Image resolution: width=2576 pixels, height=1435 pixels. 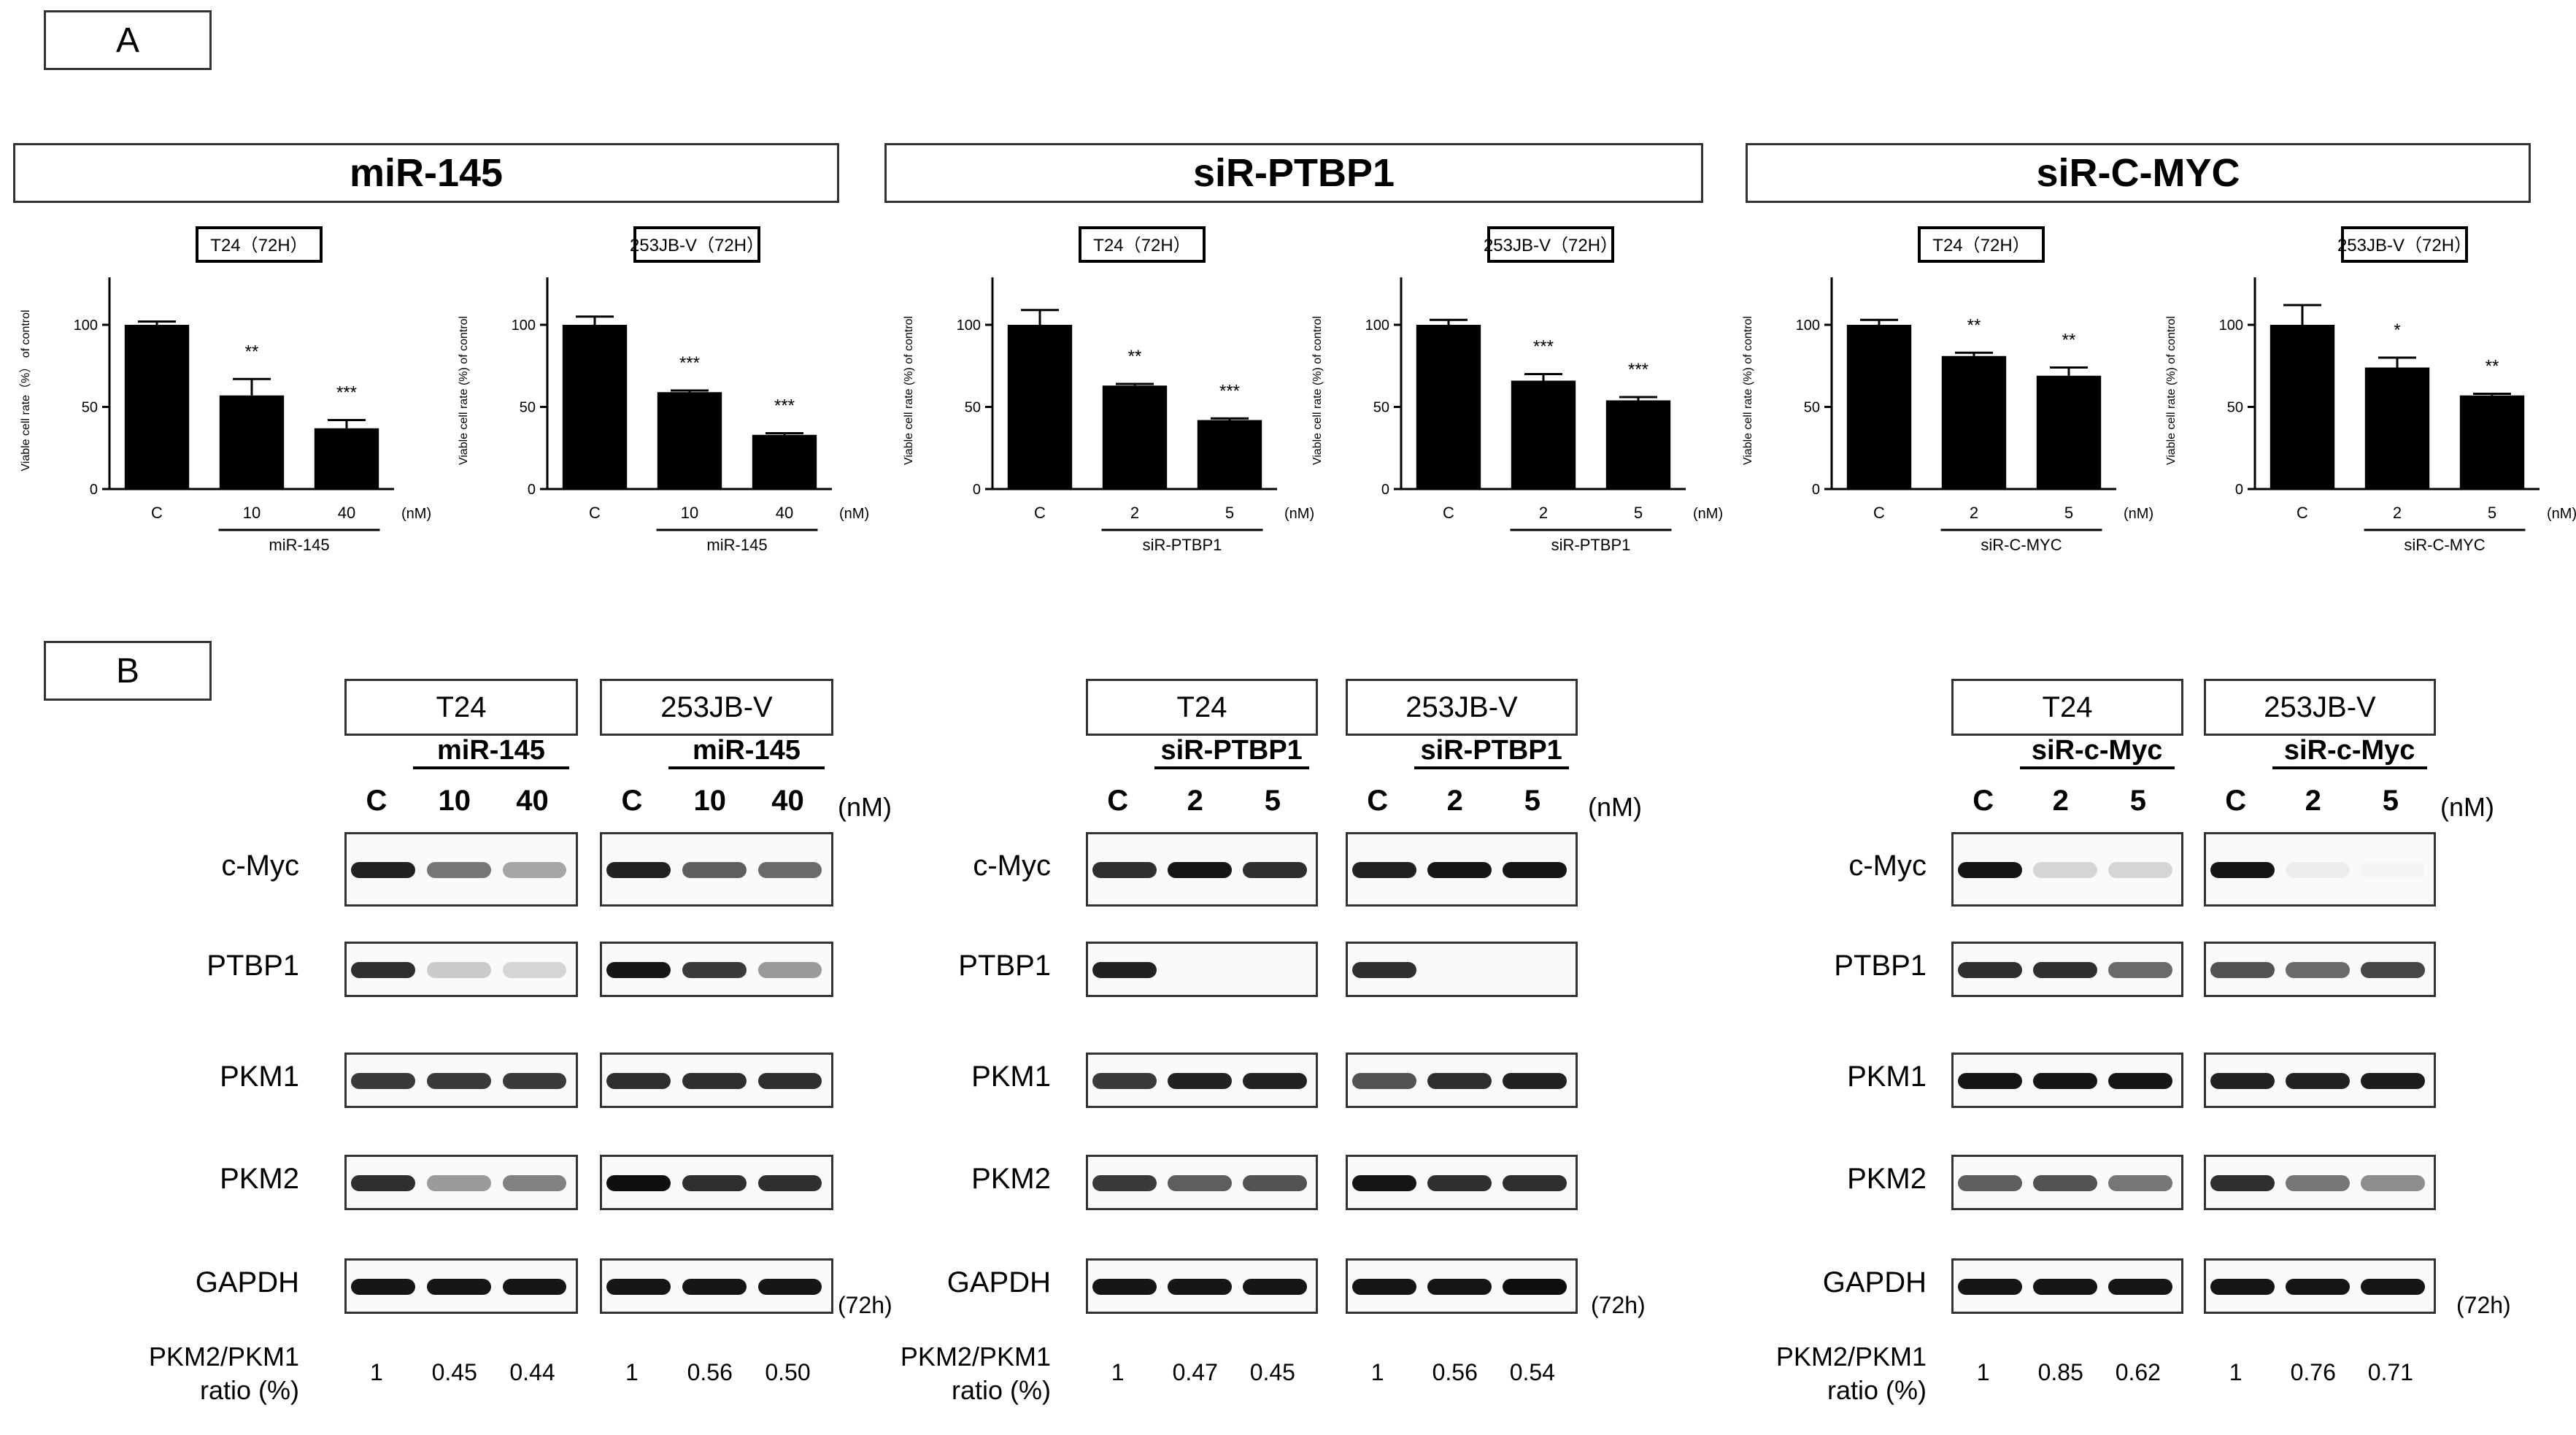 I want to click on ratio-label: PKM2/PKM1 ratio (%), so click(x=223, y=1373).